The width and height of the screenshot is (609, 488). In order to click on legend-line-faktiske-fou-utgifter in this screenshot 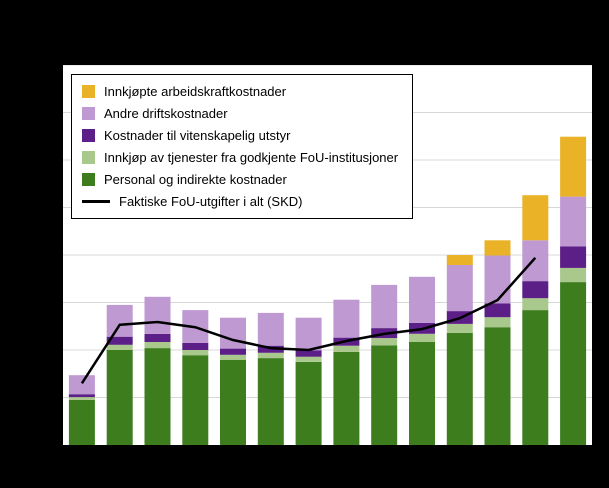, I will do `click(96, 201)`.